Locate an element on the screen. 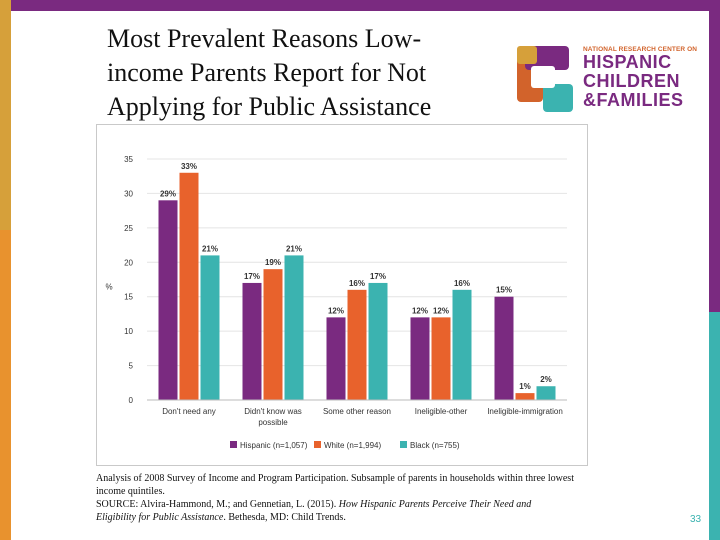  category-label-1-line0: Didn't know was is located at coordinates (273, 411).